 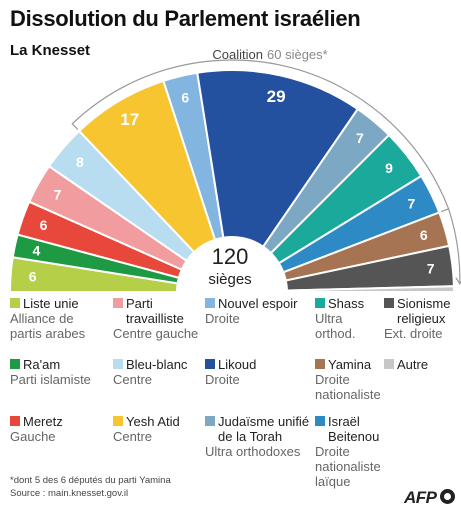 I want to click on legend-item: Ra'am Parti islamiste, so click(x=59, y=372).